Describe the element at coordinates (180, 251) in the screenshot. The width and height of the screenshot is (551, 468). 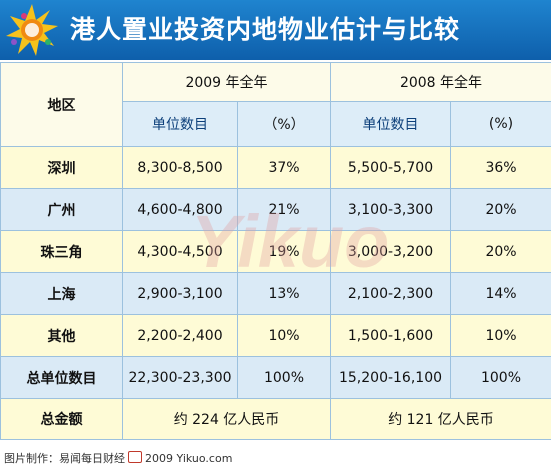
I see `units-2009: 4,300-4,500` at that location.